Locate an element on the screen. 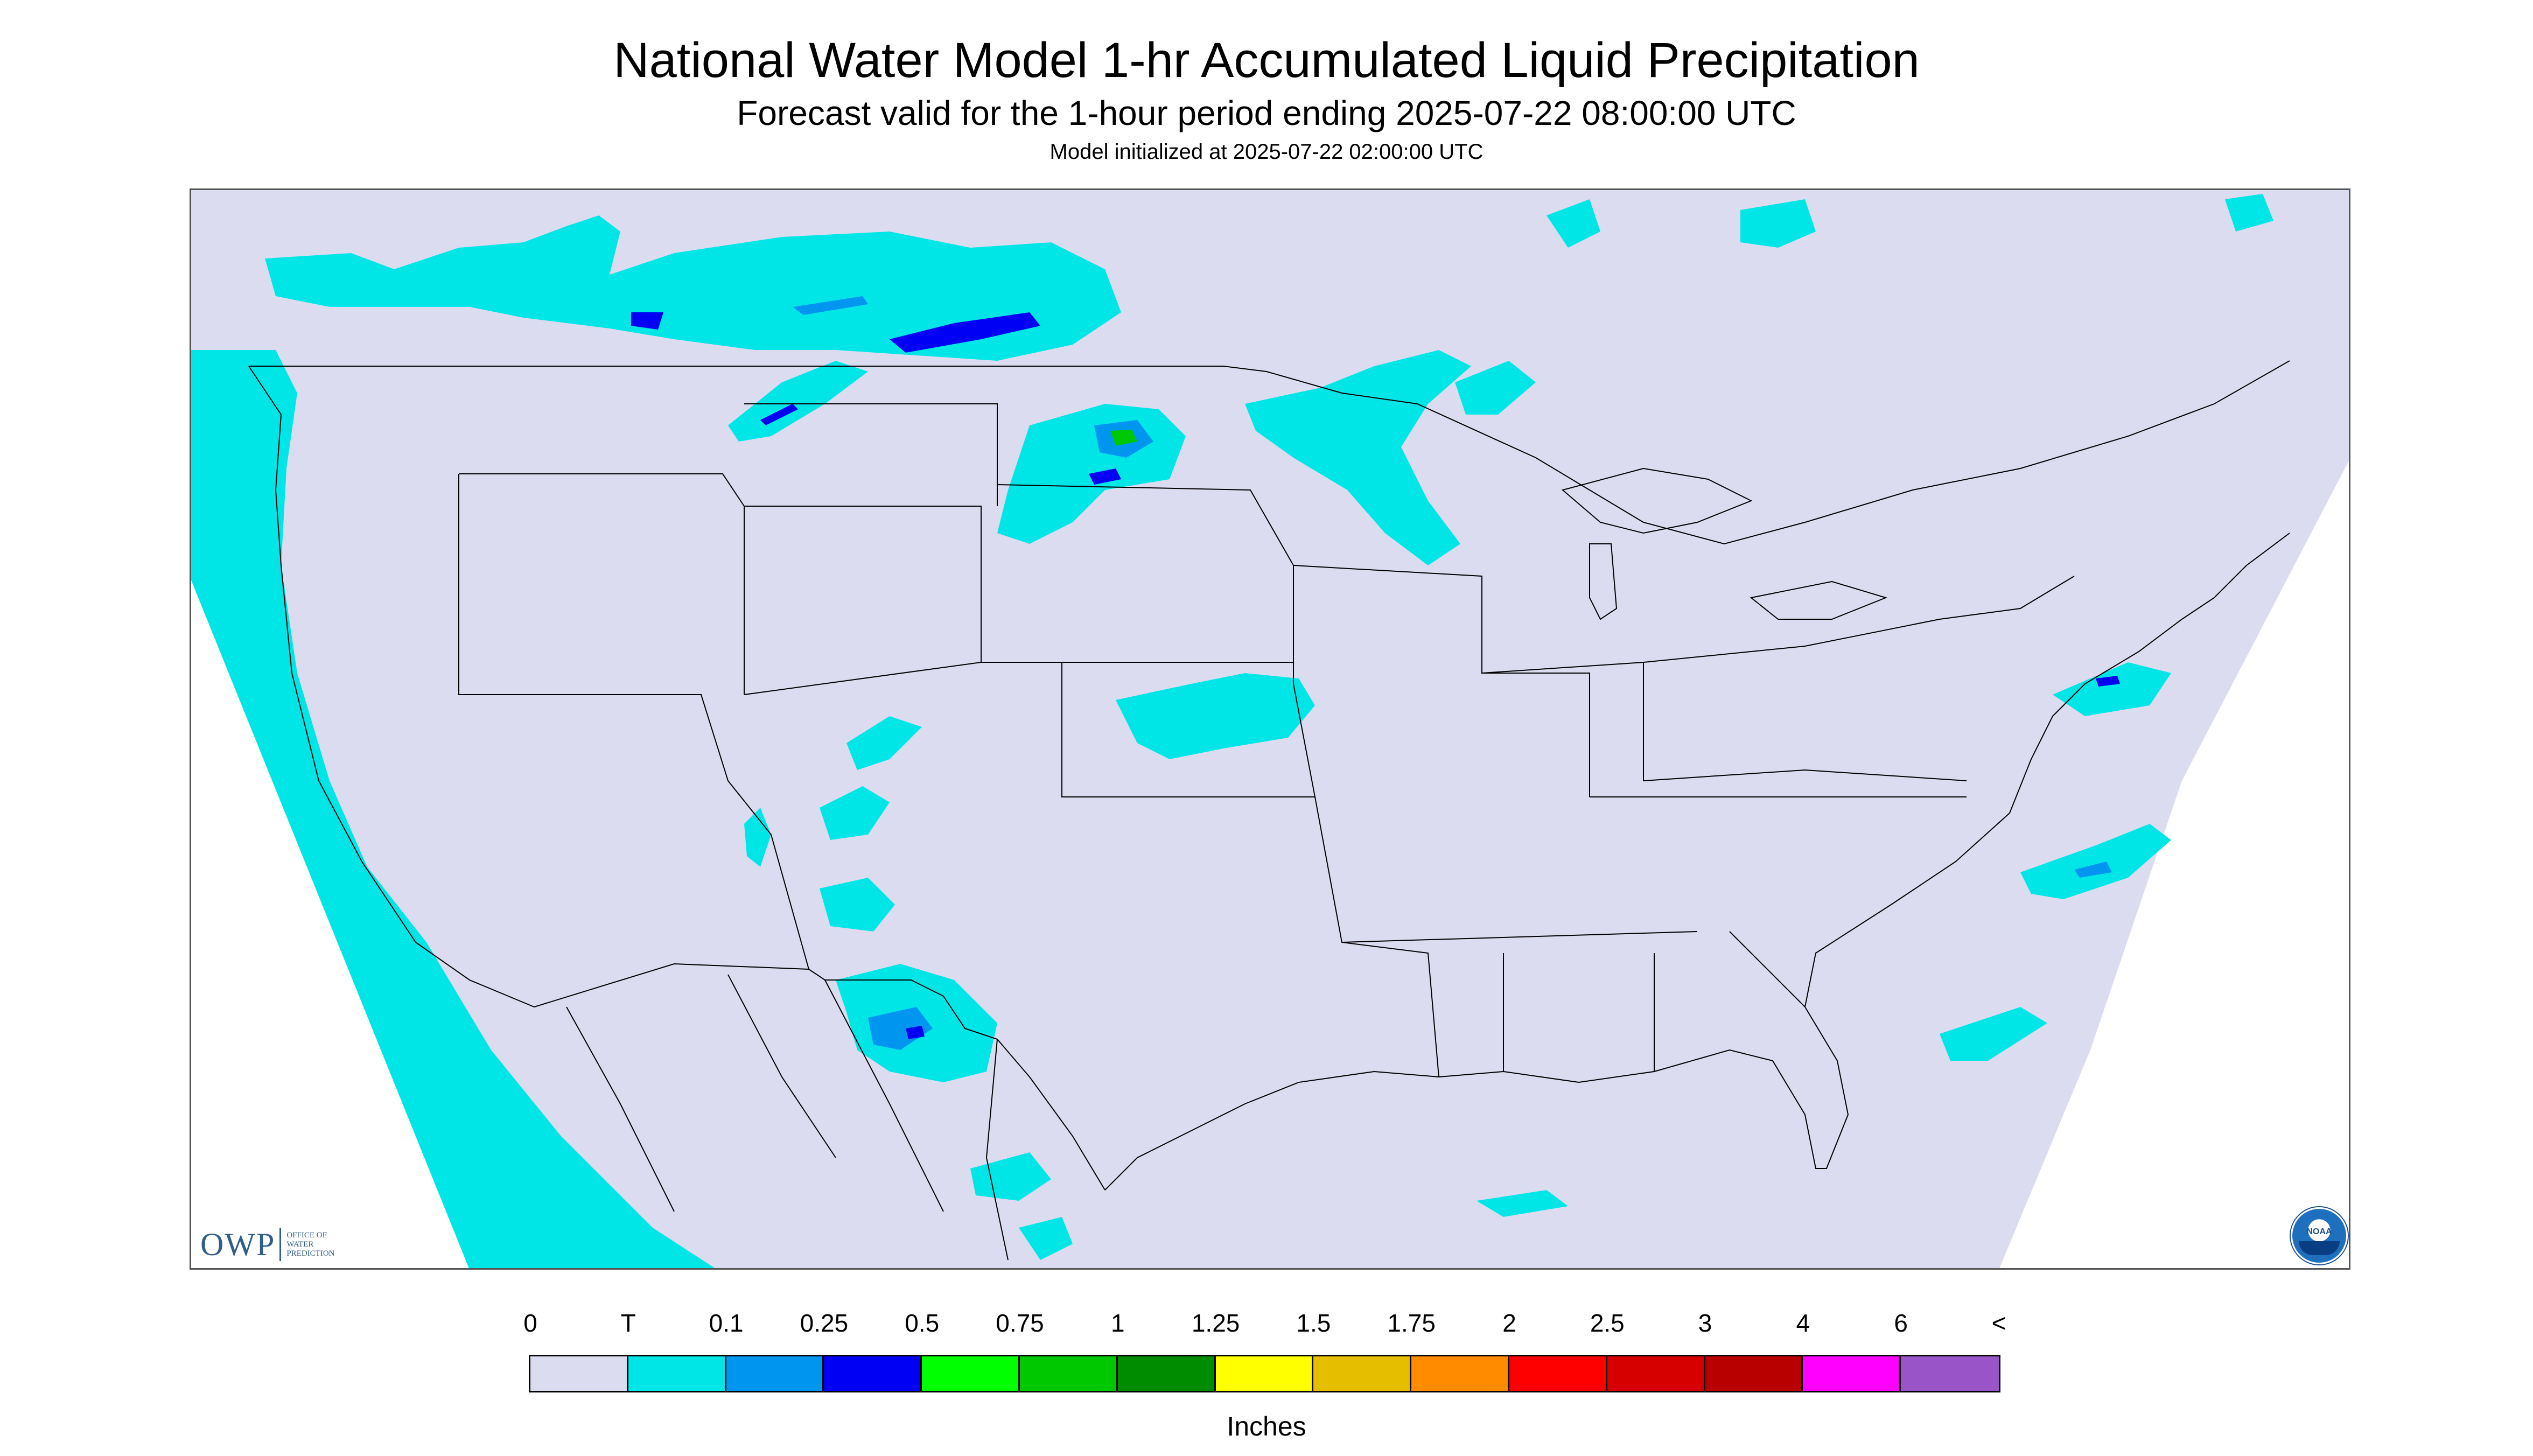 The width and height of the screenshot is (2533, 1456). precip-kansas is located at coordinates (1215, 716).